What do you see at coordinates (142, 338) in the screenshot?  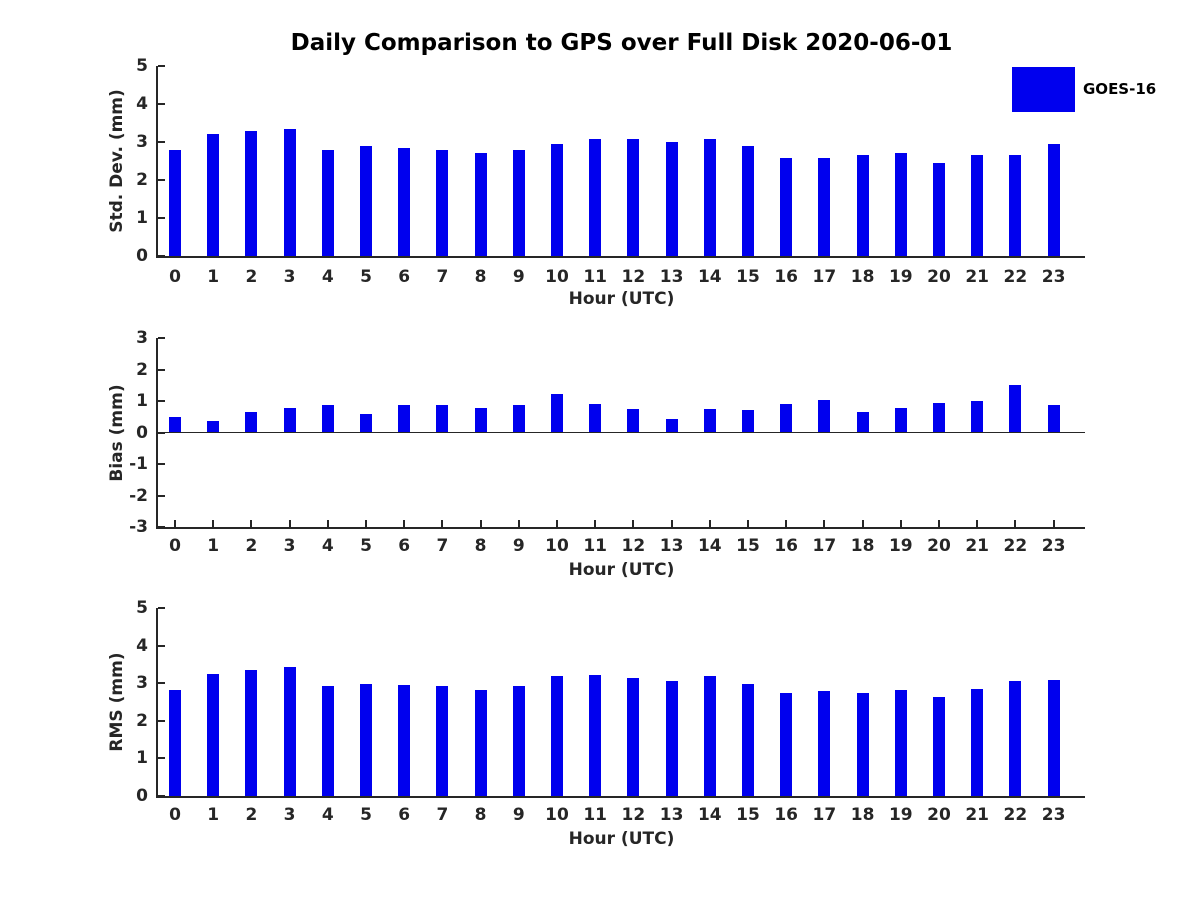 I see `bias-y-tick-label: 3` at bounding box center [142, 338].